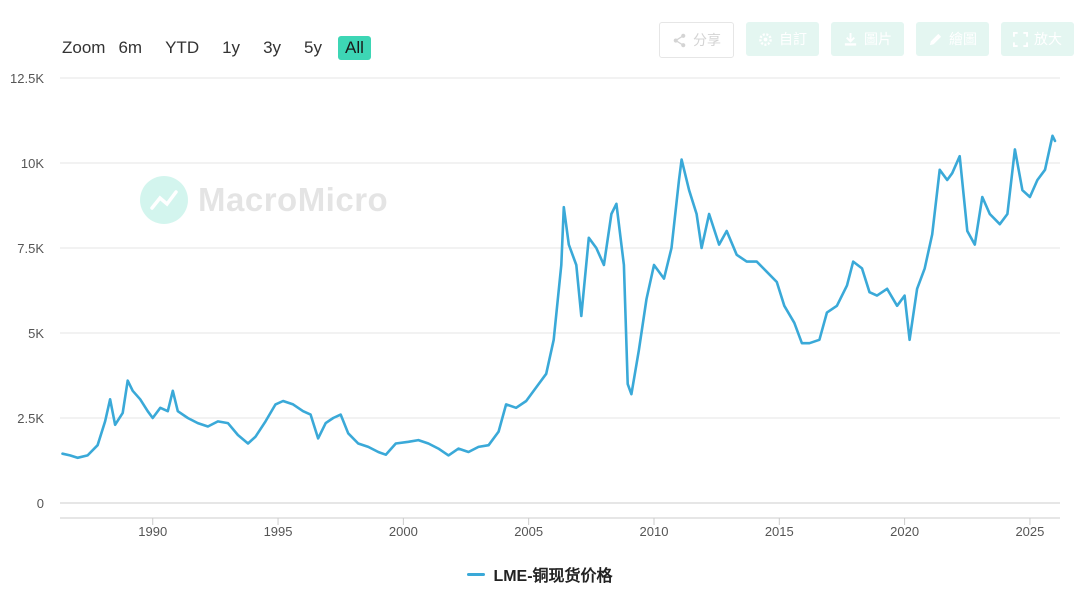 The image size is (1080, 608). Describe the element at coordinates (1020, 39) in the screenshot. I see `expand-icon` at that location.